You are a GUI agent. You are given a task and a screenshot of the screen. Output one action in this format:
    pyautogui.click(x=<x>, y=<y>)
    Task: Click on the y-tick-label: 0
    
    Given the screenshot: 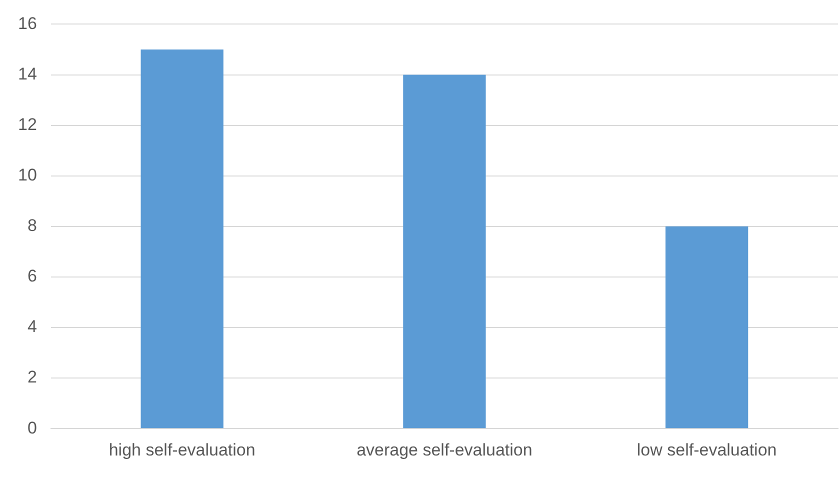 What is the action you would take?
    pyautogui.click(x=32, y=428)
    